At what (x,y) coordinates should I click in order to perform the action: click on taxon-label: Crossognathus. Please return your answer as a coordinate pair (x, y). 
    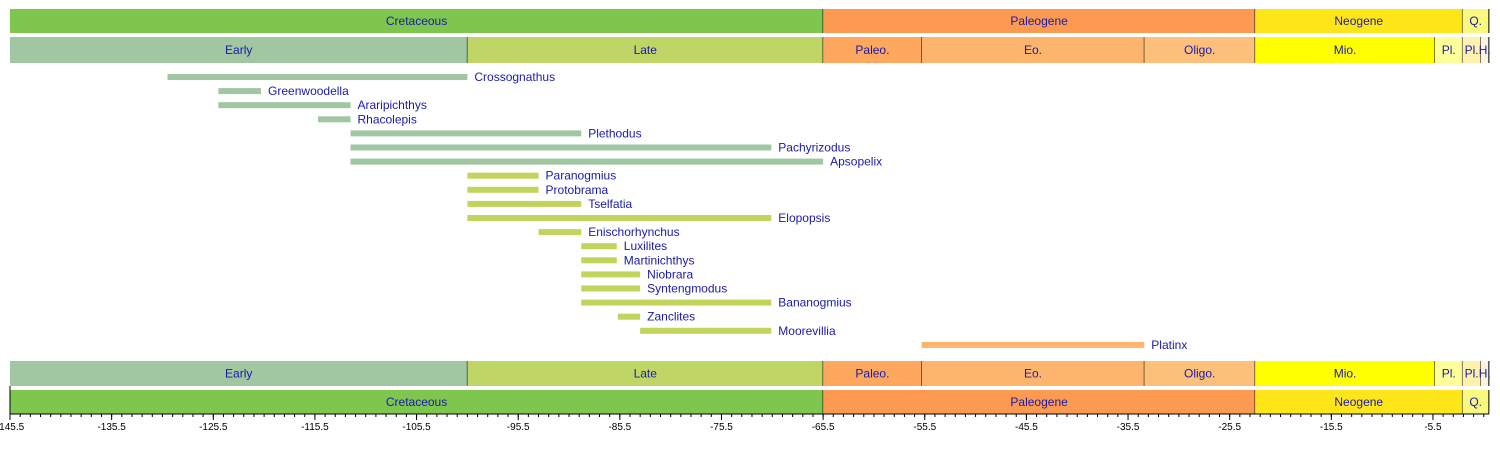
    Looking at the image, I should click on (514, 77).